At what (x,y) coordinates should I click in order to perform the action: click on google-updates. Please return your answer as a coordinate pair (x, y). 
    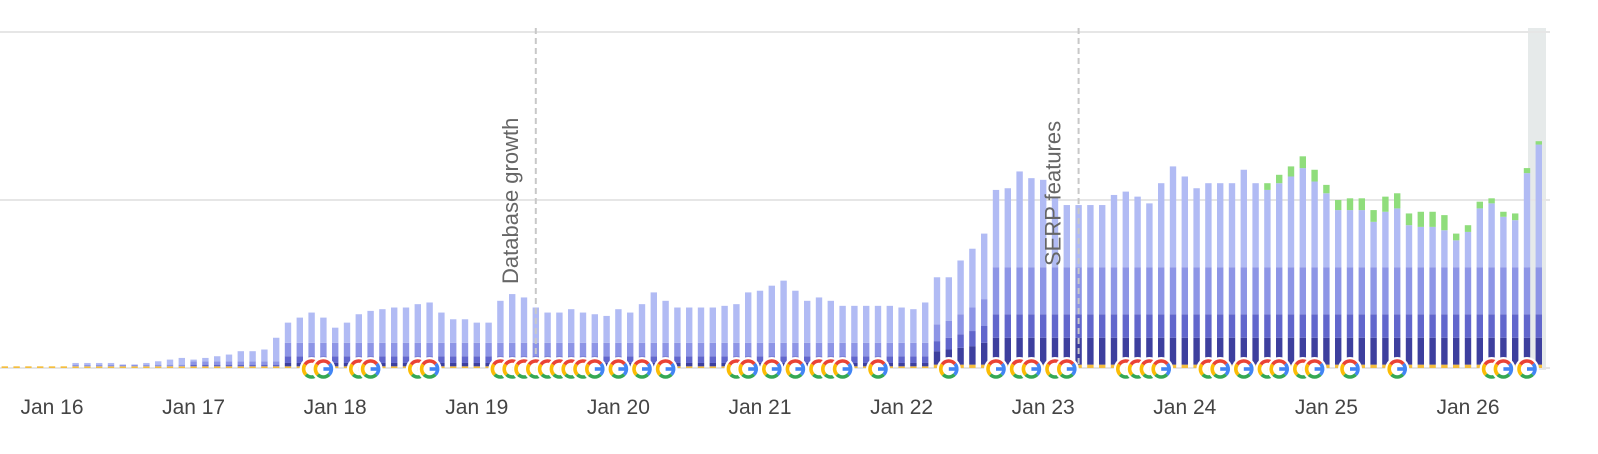
    Looking at the image, I should click on (919, 369).